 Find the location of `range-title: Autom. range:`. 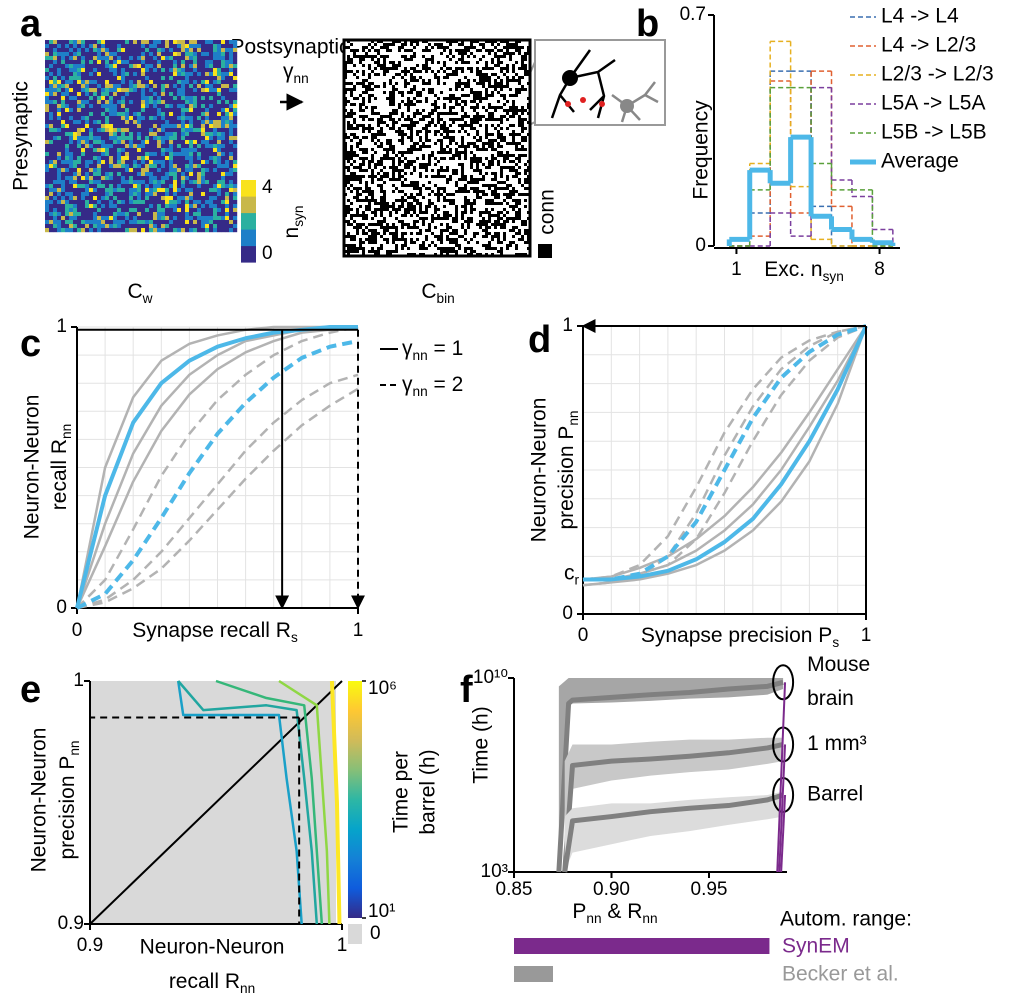

range-title: Autom. range: is located at coordinates (846, 919).